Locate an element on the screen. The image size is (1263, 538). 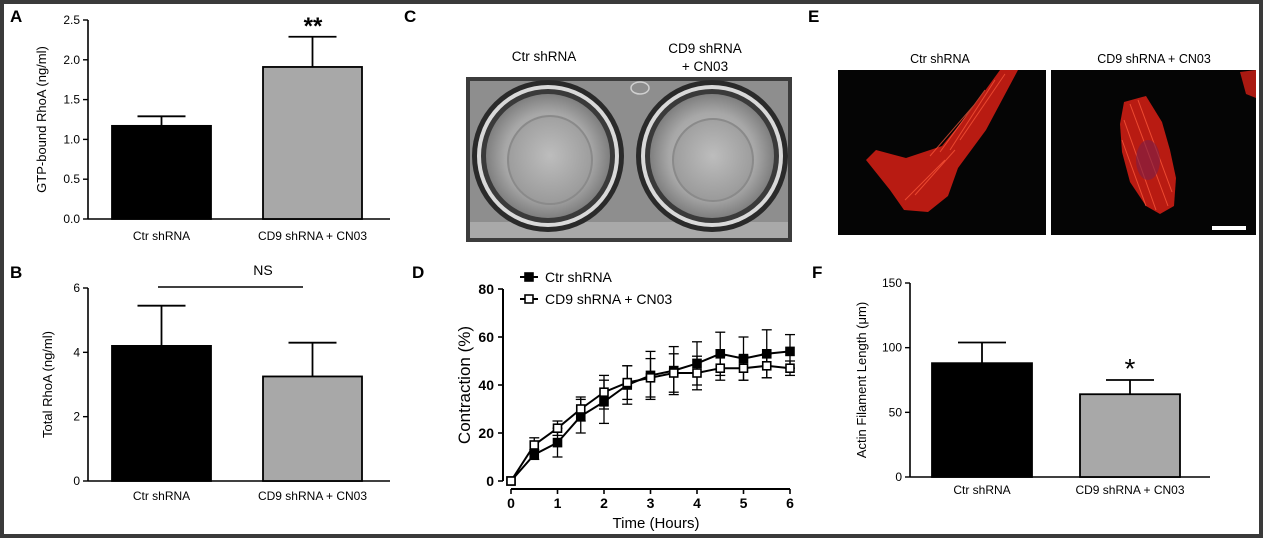
well-plate-mark is located at coordinates (640, 88).